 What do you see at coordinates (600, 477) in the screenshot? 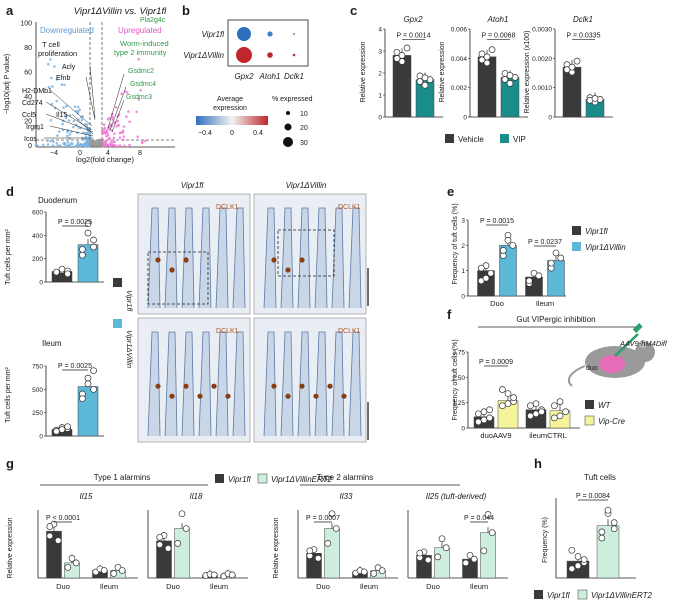
I see `h-title: Tuft cells` at bounding box center [600, 477].